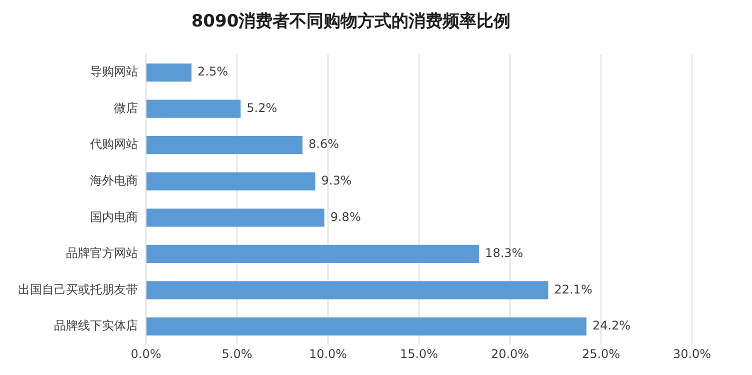 The height and width of the screenshot is (375, 752). Describe the element at coordinates (601, 353) in the screenshot. I see `x-tick-label: 25.0%` at that location.